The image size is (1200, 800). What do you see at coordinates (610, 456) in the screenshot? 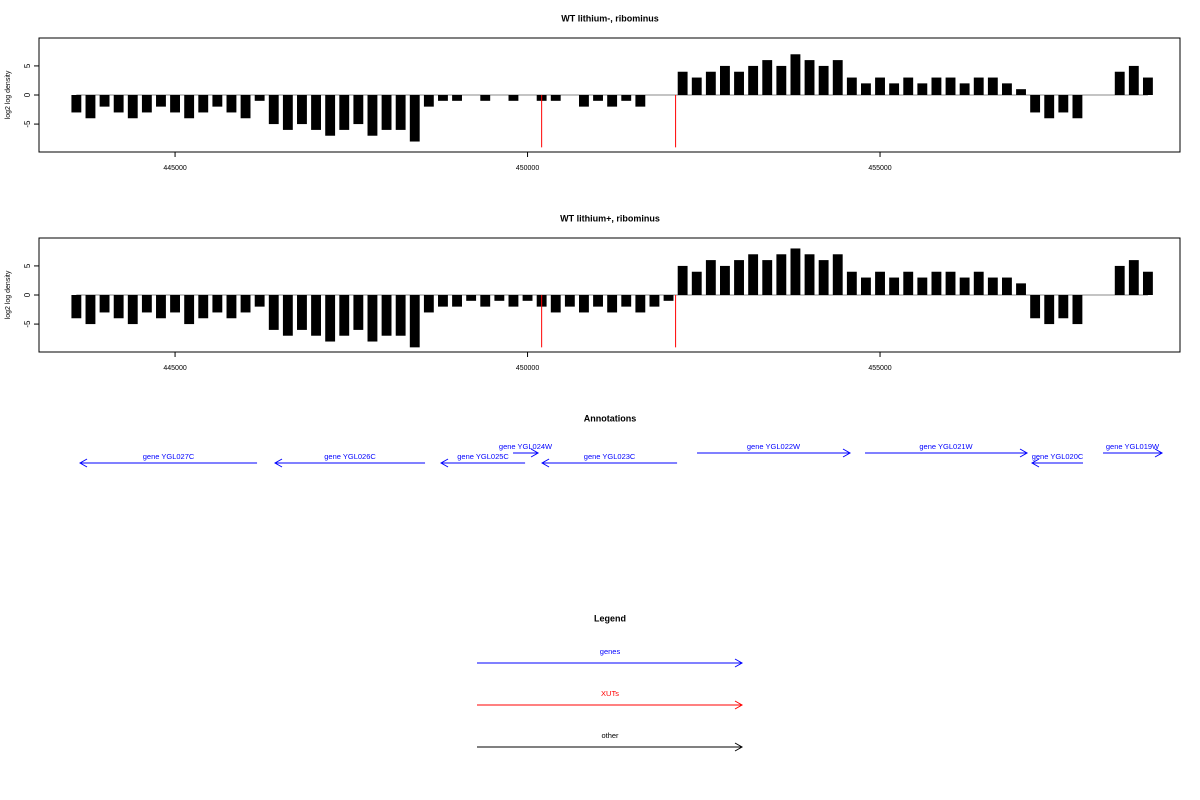
I see `gene-label: gene YGL023C` at bounding box center [610, 456].